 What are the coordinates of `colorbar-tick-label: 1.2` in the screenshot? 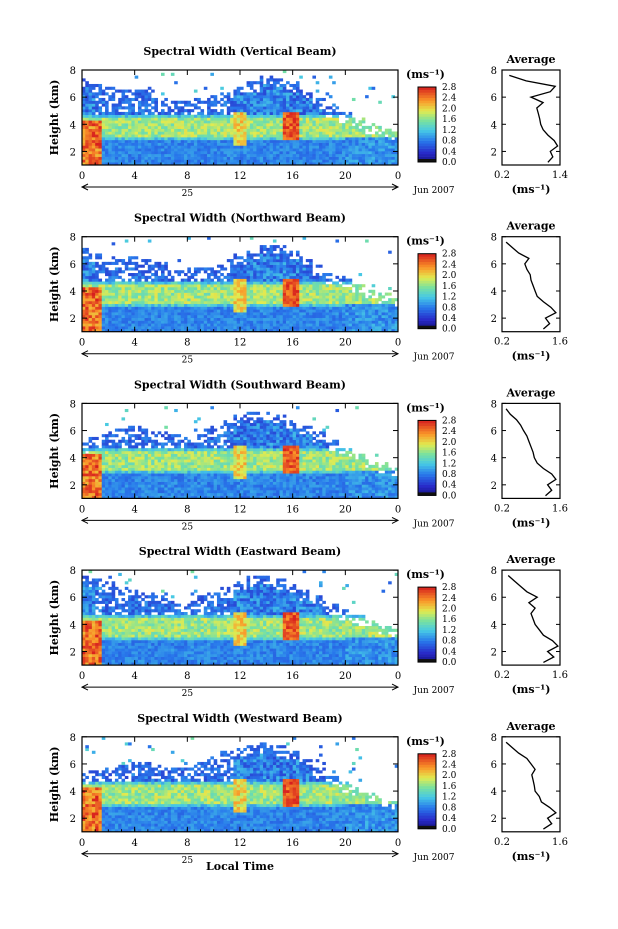 It's located at (449, 131).